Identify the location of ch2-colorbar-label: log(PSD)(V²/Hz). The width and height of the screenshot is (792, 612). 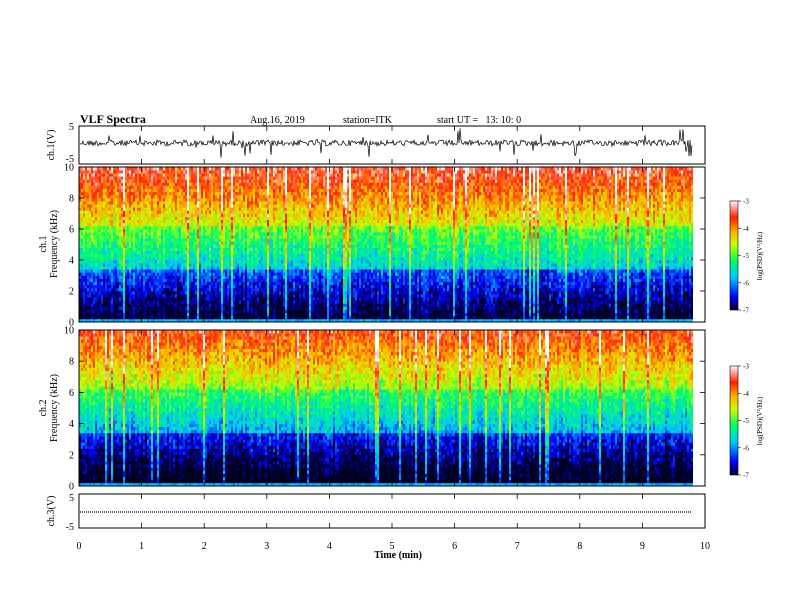
(760, 420).